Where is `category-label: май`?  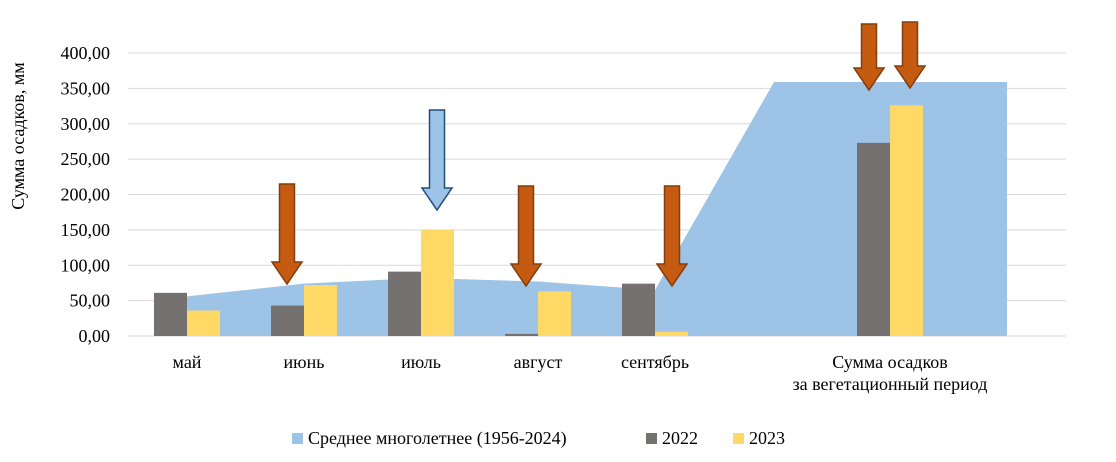 category-label: май is located at coordinates (187, 362).